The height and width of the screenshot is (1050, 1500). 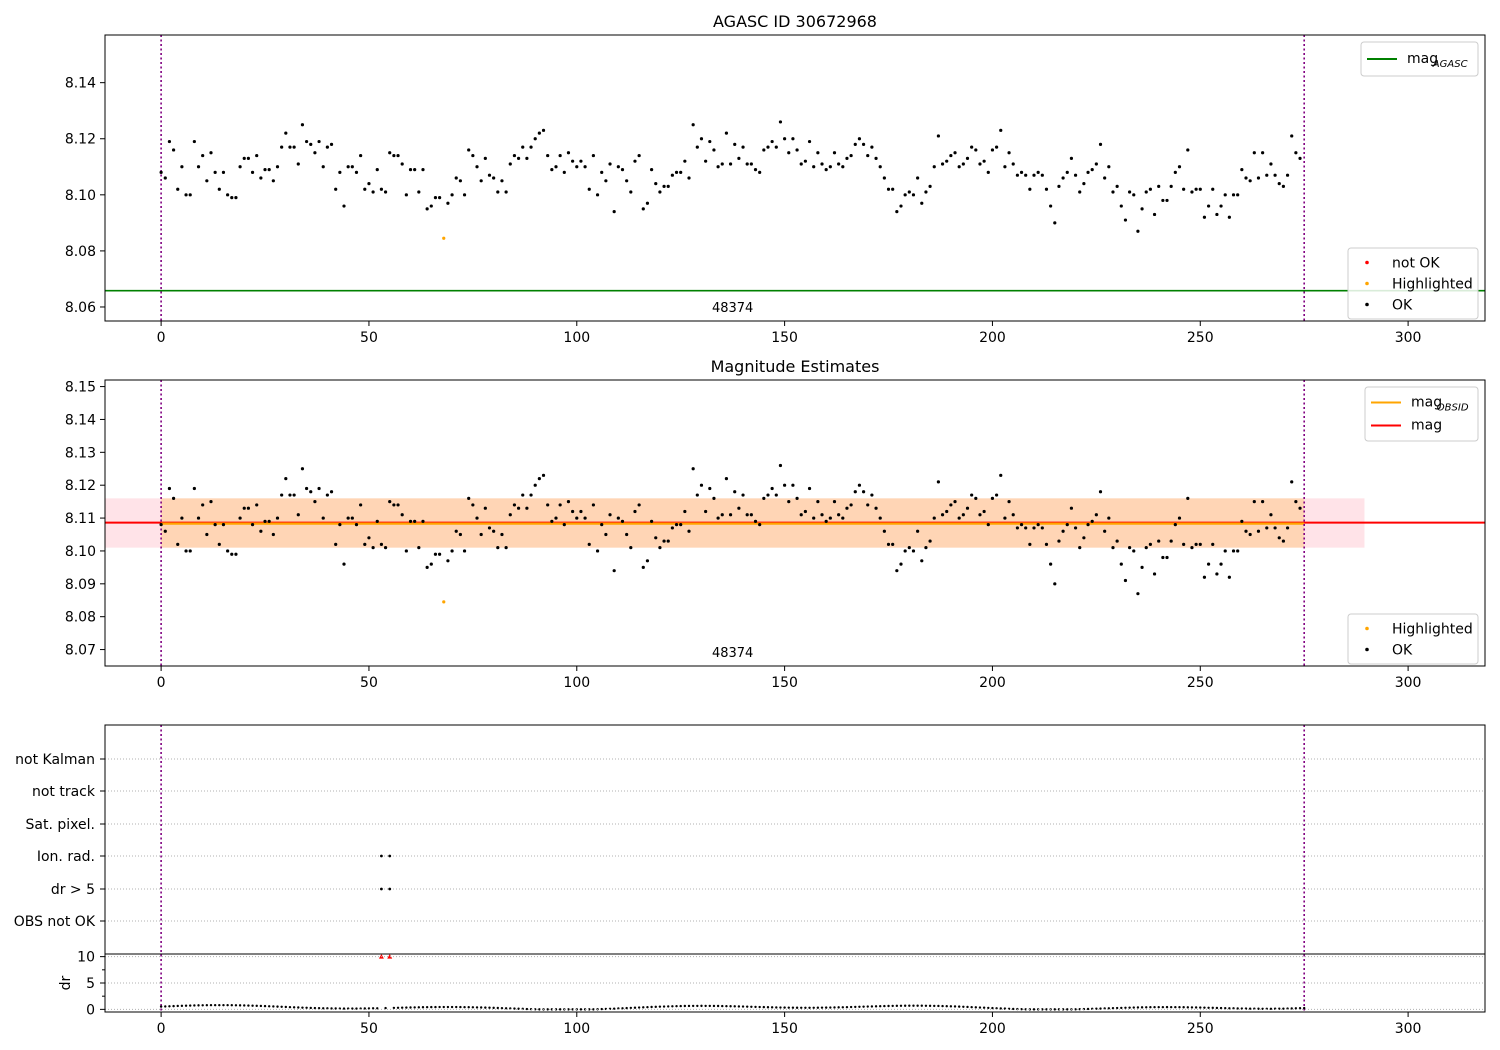 What do you see at coordinates (80, 252) in the screenshot?
I see `y-tick-label: 8.08` at bounding box center [80, 252].